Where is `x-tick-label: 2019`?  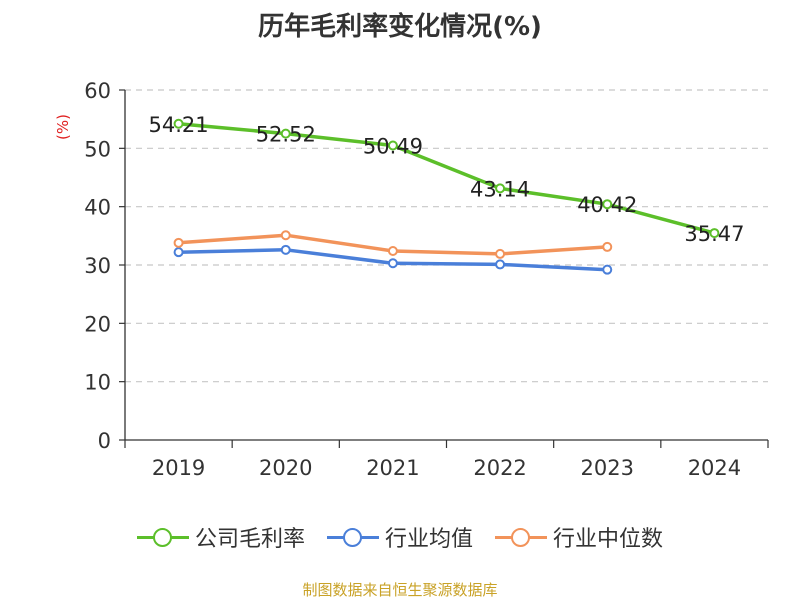 x-tick-label: 2019 is located at coordinates (178, 468).